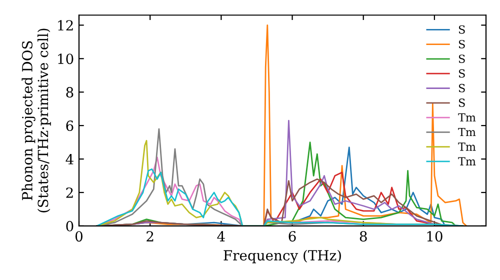  Describe the element at coordinates (70, 126) in the screenshot. I see `y-tick-label: 6` at that location.